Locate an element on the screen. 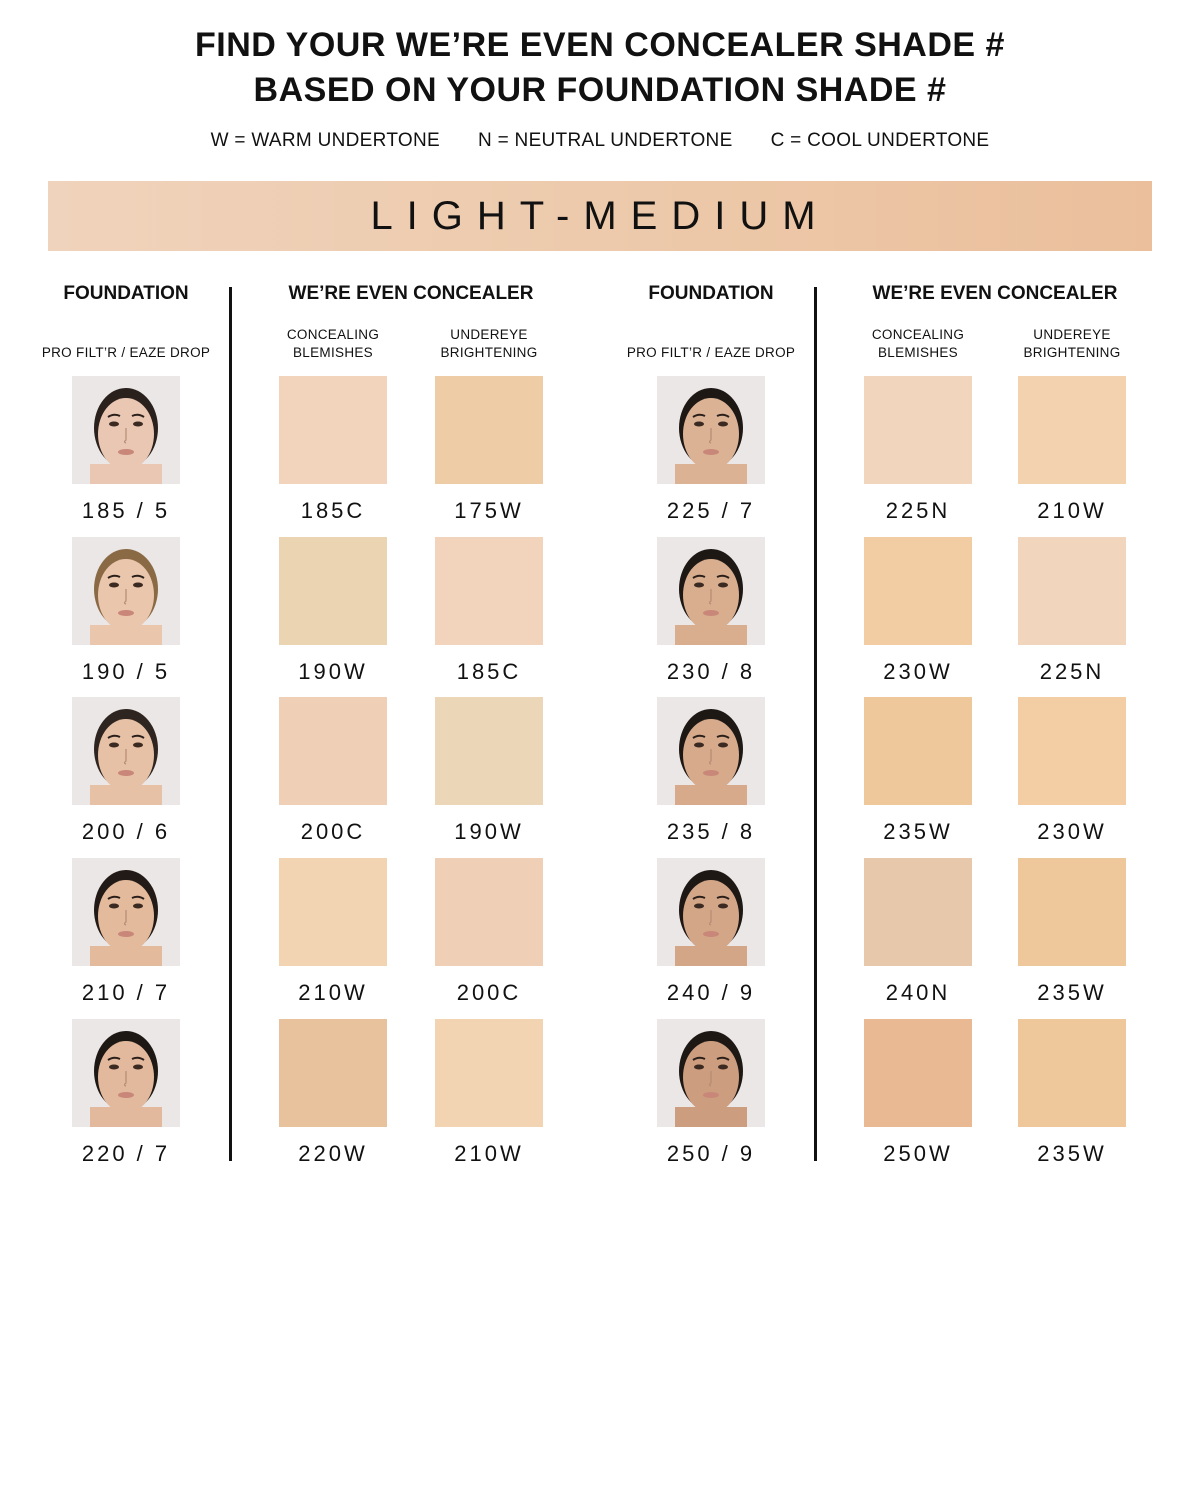  blemish-shade-label: 220W is located at coordinates (333, 1153).